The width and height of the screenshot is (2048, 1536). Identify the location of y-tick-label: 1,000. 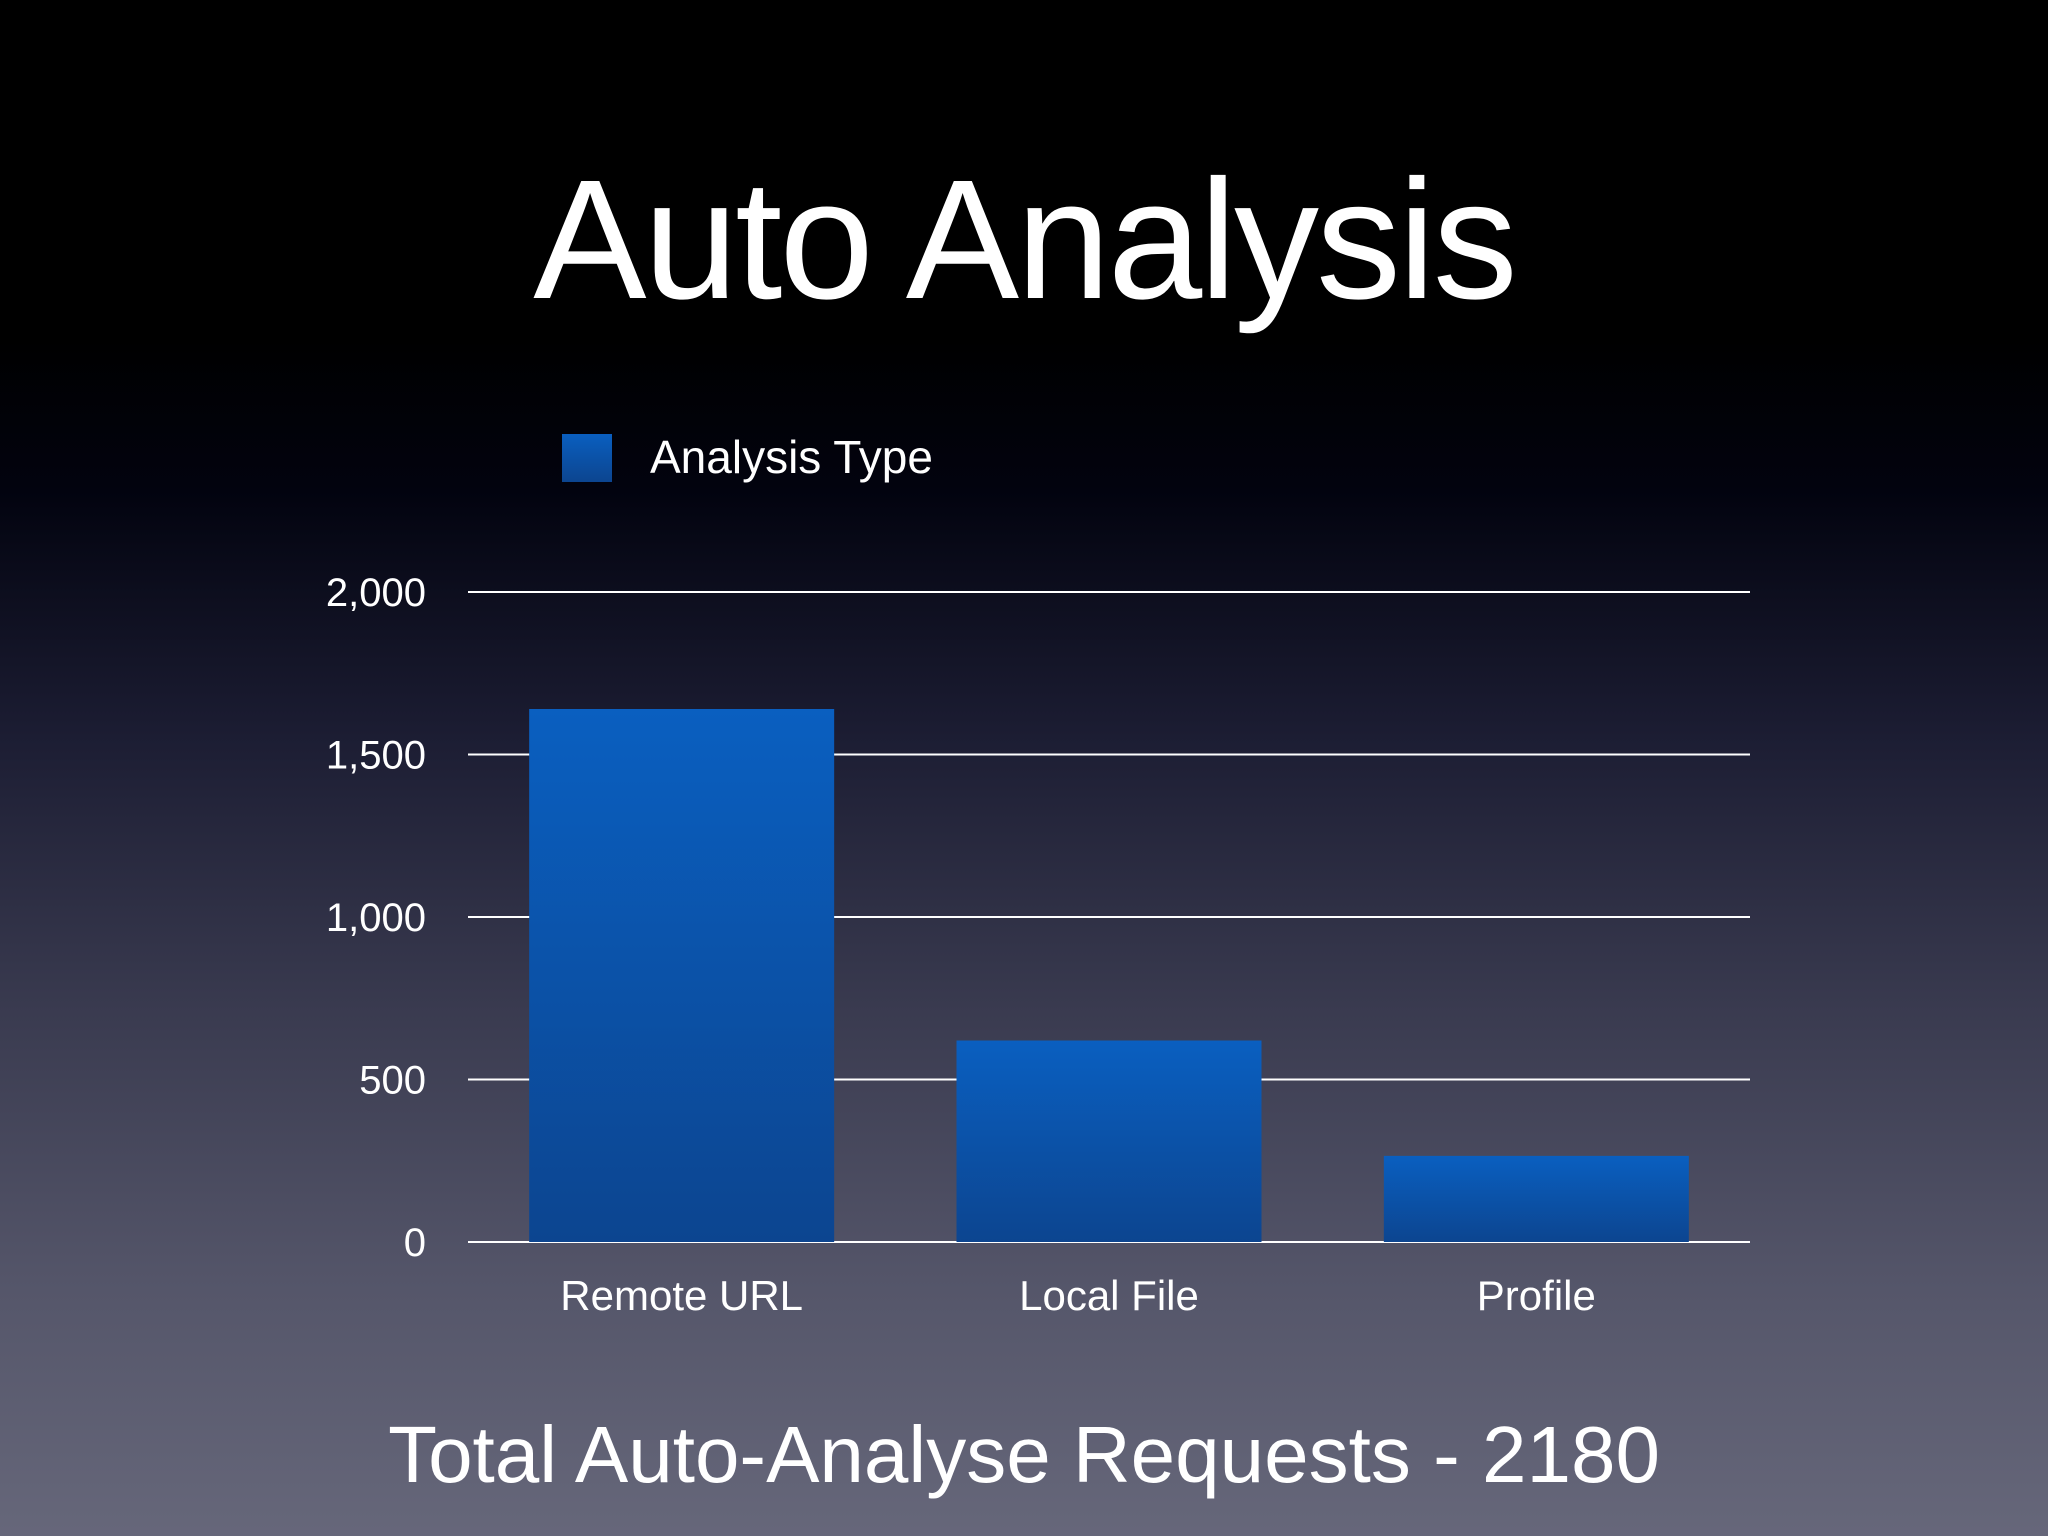
(376, 918).